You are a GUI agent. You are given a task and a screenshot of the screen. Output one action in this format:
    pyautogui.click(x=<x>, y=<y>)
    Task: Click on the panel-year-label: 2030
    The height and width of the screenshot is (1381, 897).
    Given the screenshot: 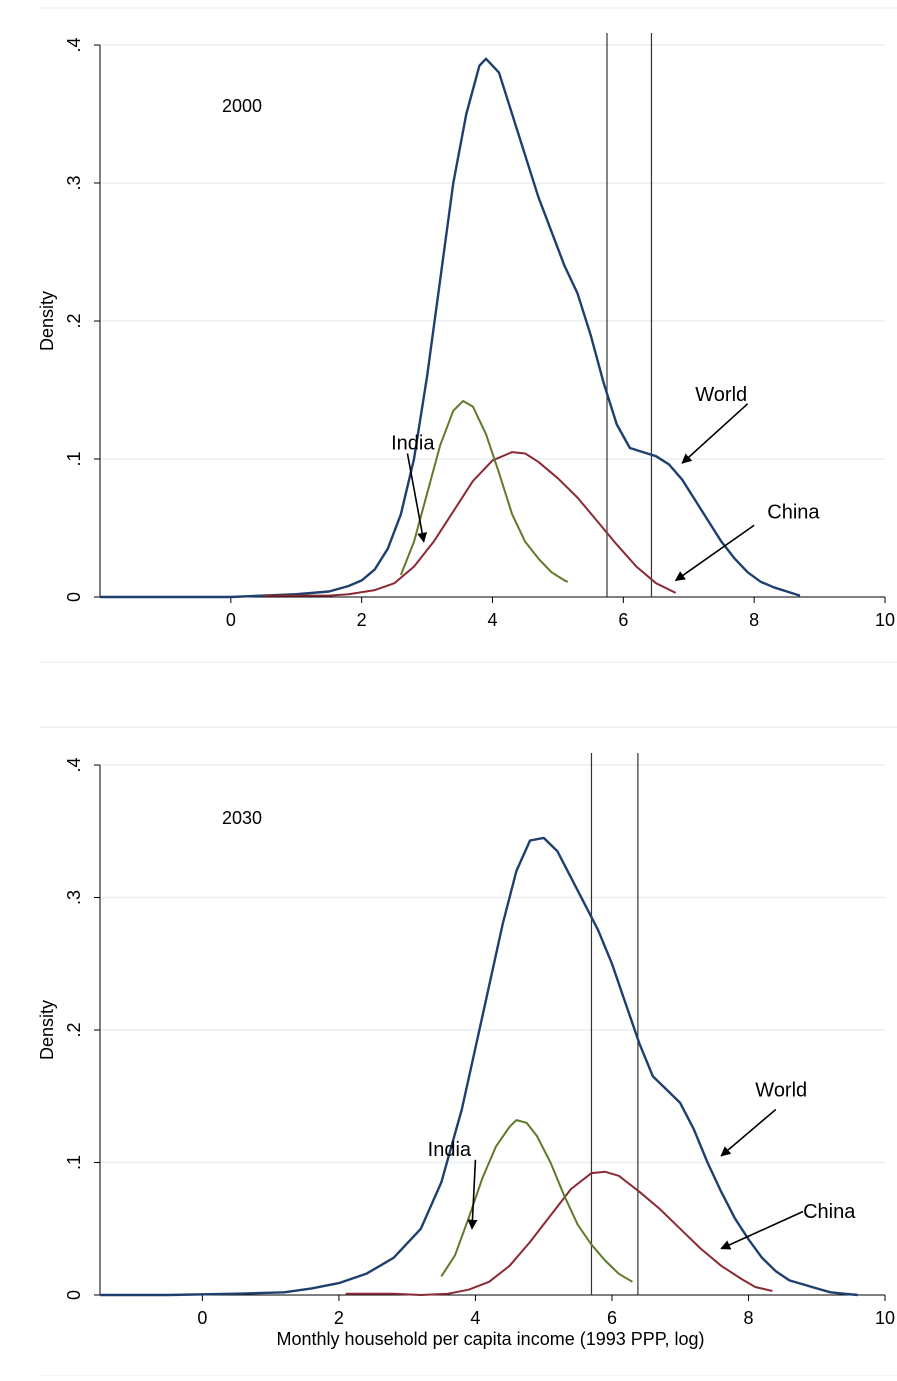 What is the action you would take?
    pyautogui.click(x=242, y=818)
    